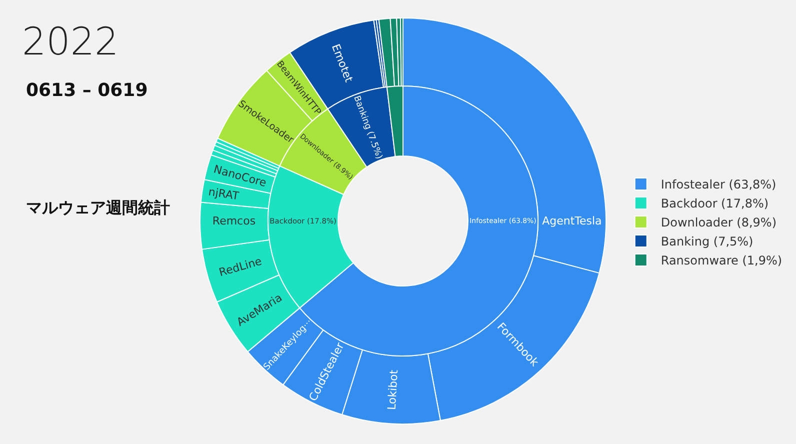  Describe the element at coordinates (718, 185) in the screenshot. I see `legend-label: Infostealer (63,8%)` at that location.